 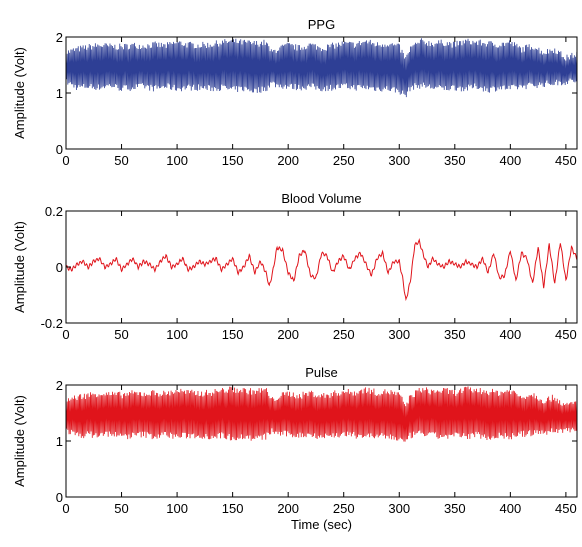 What do you see at coordinates (321, 24) in the screenshot?
I see `chart-title: PPG` at bounding box center [321, 24].